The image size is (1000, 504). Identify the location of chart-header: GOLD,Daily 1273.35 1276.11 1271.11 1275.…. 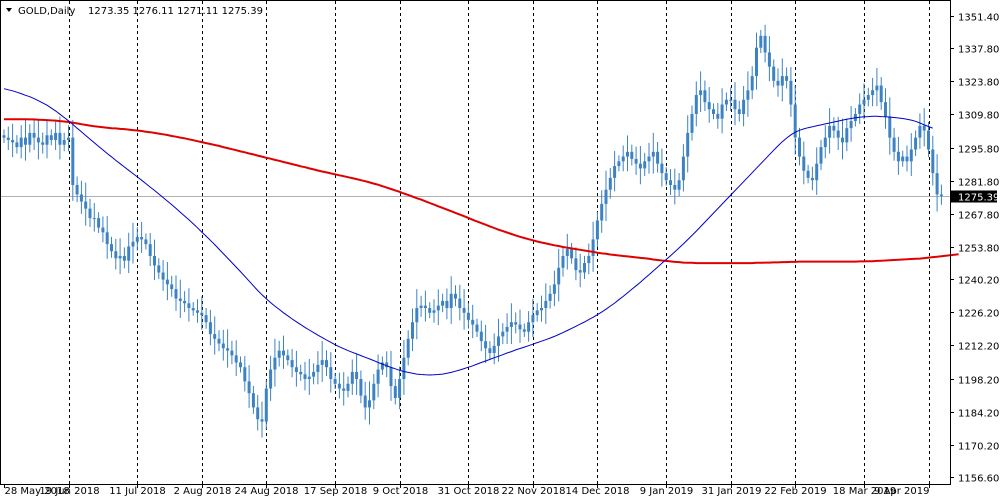
(134, 11).